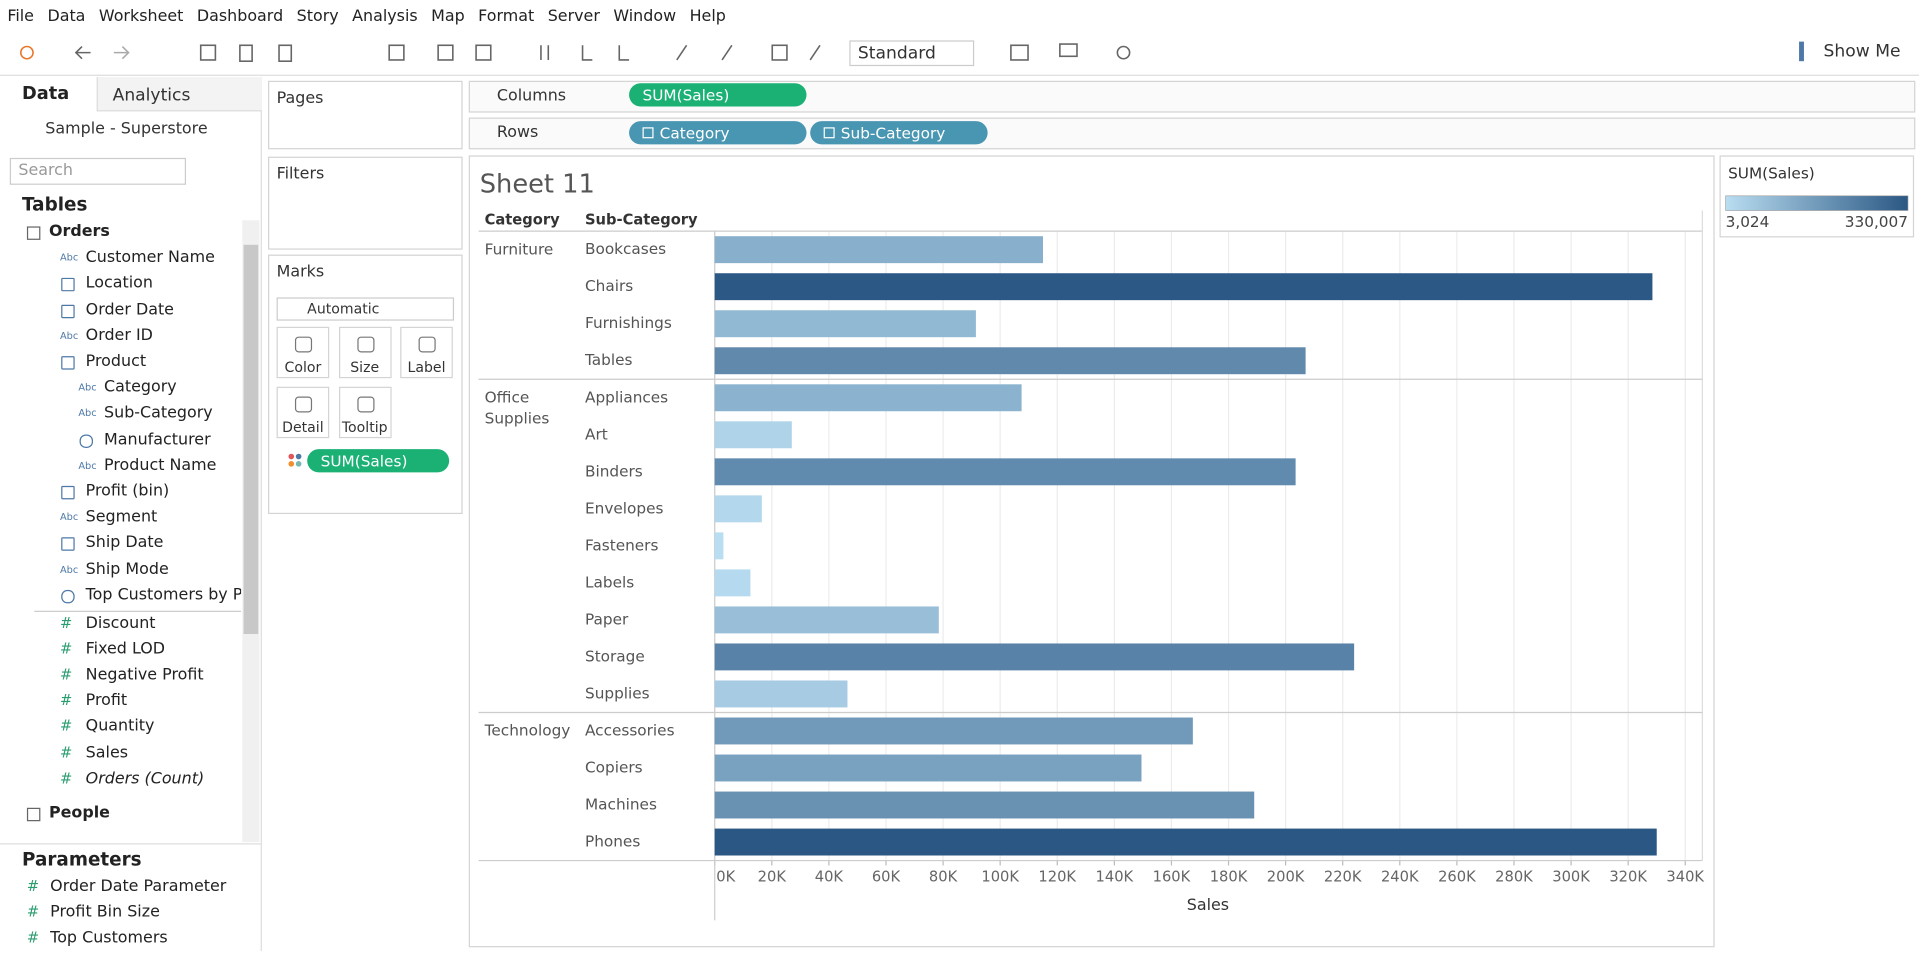 This screenshot has height=953, width=1919. Describe the element at coordinates (120, 415) in the screenshot. I see `field: Abc Sub-Category` at that location.